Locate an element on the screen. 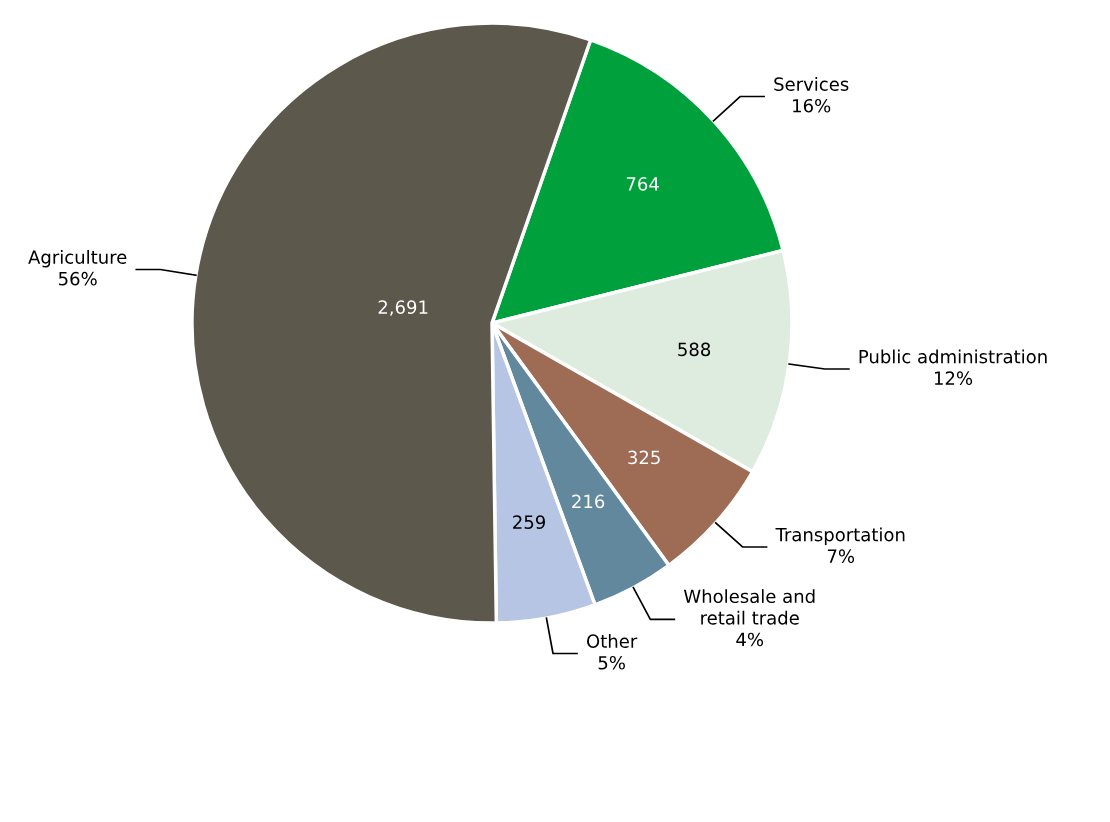 The width and height of the screenshot is (1110, 822). data-label: 259 is located at coordinates (529, 522).